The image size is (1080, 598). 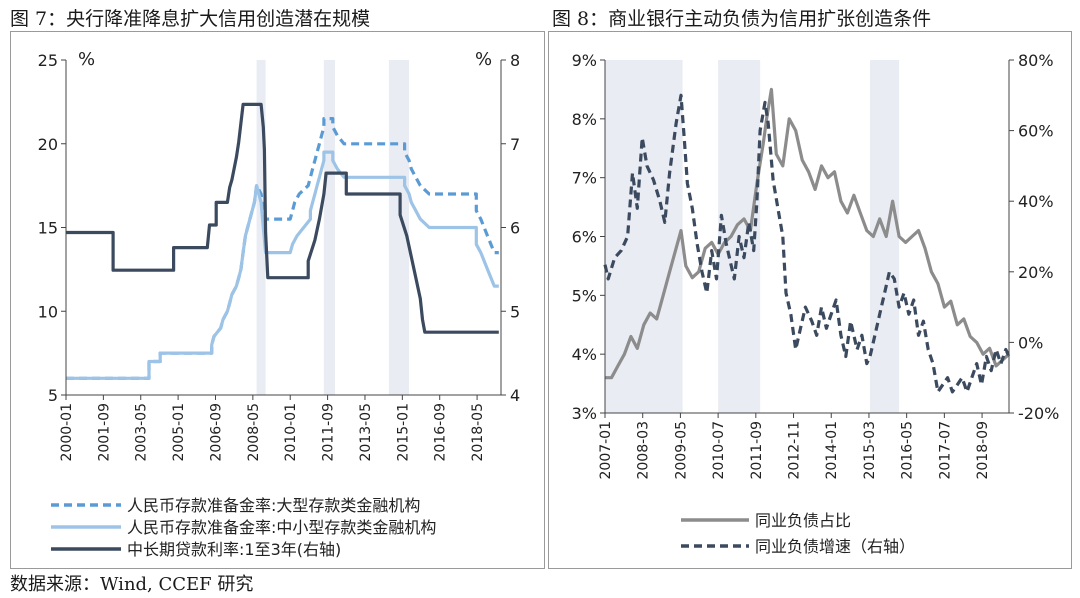 What do you see at coordinates (104, 432) in the screenshot?
I see `x-tick-label: 2001-09` at bounding box center [104, 432].